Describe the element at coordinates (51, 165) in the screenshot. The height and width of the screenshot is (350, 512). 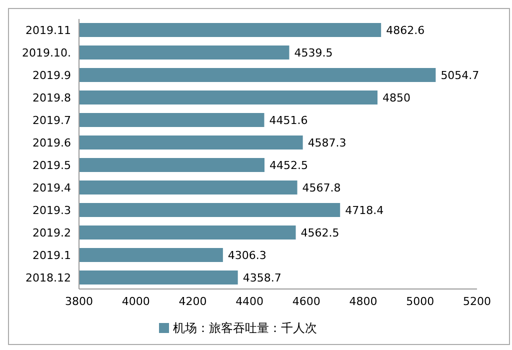
I see `y-tick-label: 2019.5` at that location.